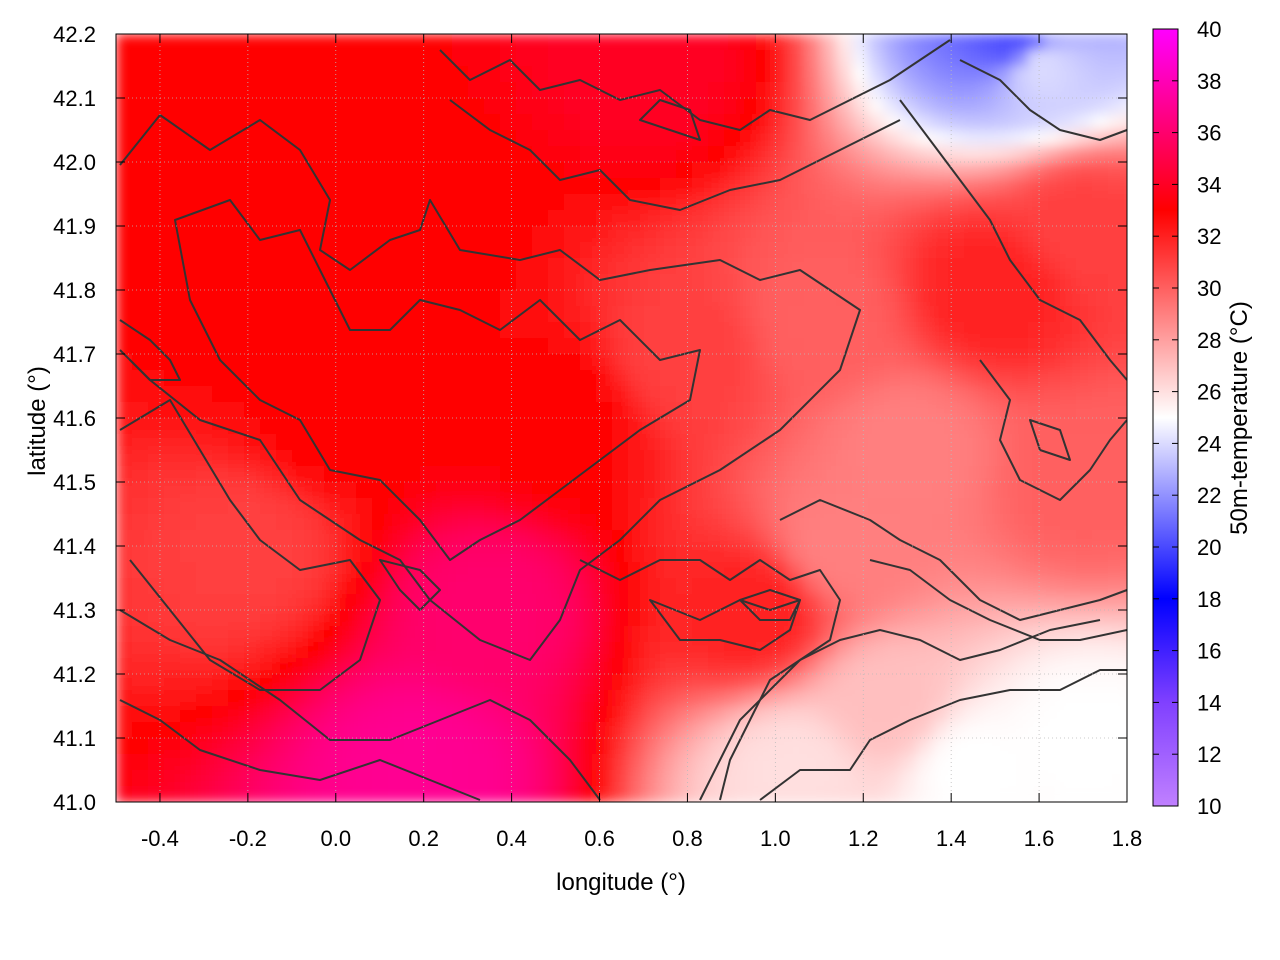 This screenshot has width=1280, height=960. Describe the element at coordinates (863, 838) in the screenshot. I see `x-tick-label: 1.2` at that location.